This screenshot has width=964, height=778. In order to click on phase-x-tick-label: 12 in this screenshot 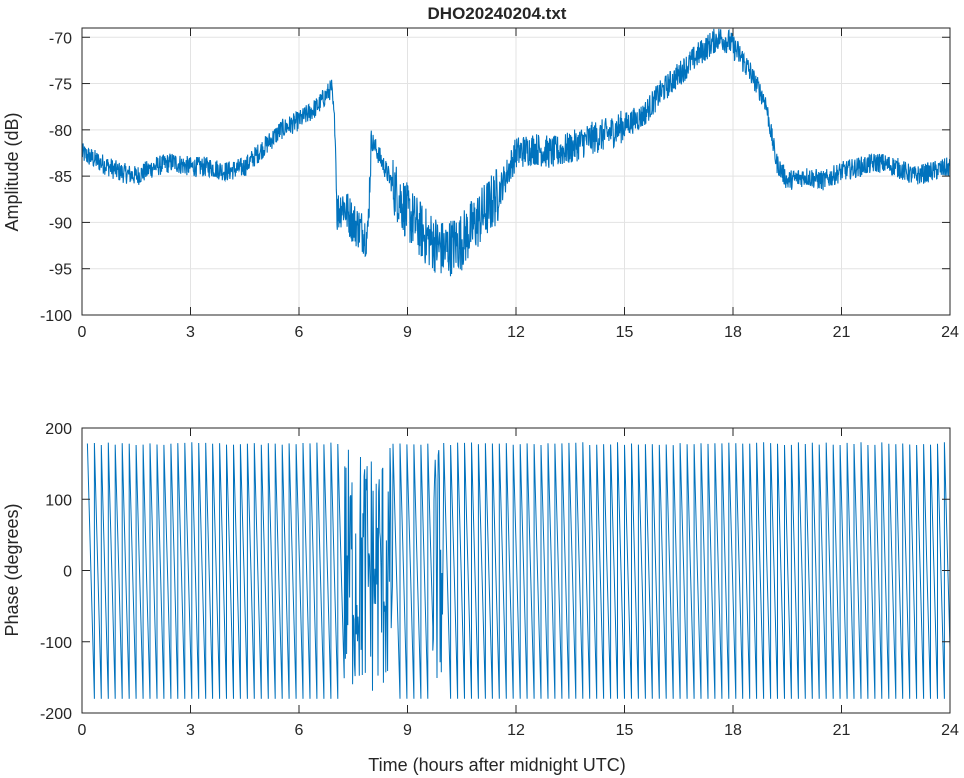, I will do `click(516, 730)`.